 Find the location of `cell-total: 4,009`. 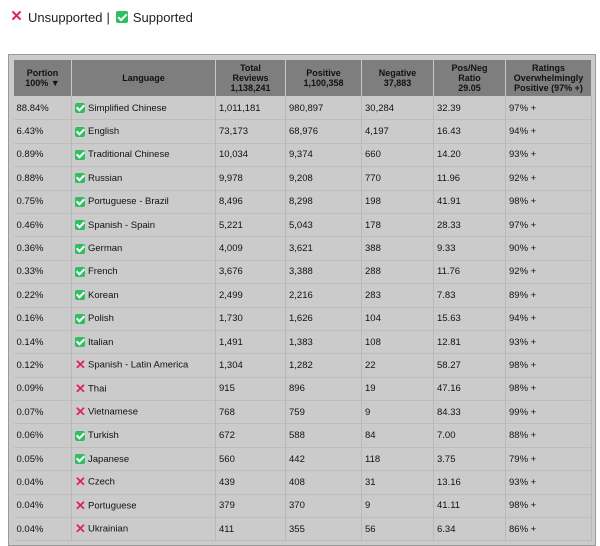

cell-total: 4,009 is located at coordinates (250, 248).